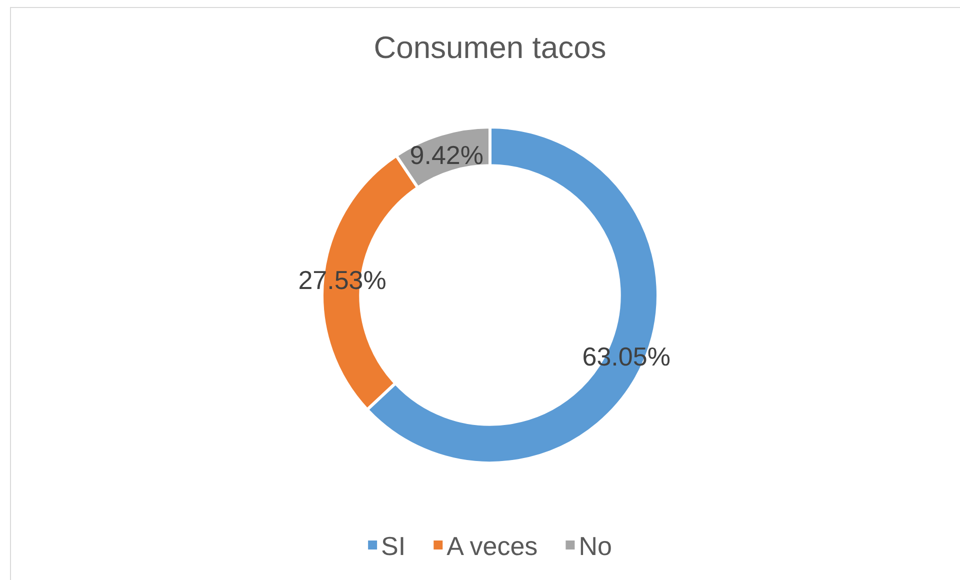  I want to click on legend-label: A veces, so click(492, 546).